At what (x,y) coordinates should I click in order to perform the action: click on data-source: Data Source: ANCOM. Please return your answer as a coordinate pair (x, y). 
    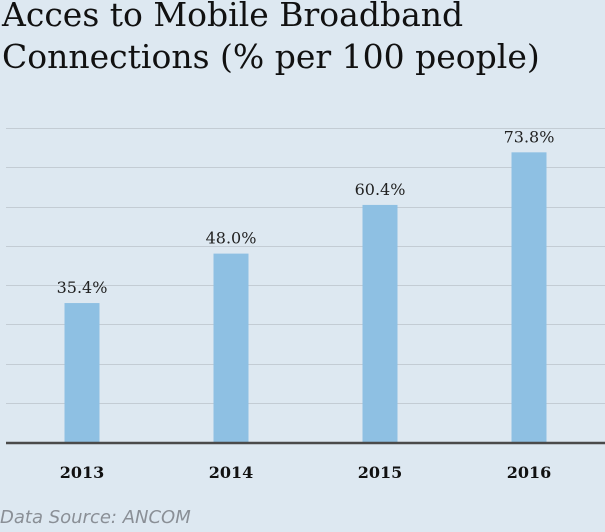
    Looking at the image, I should click on (95, 517).